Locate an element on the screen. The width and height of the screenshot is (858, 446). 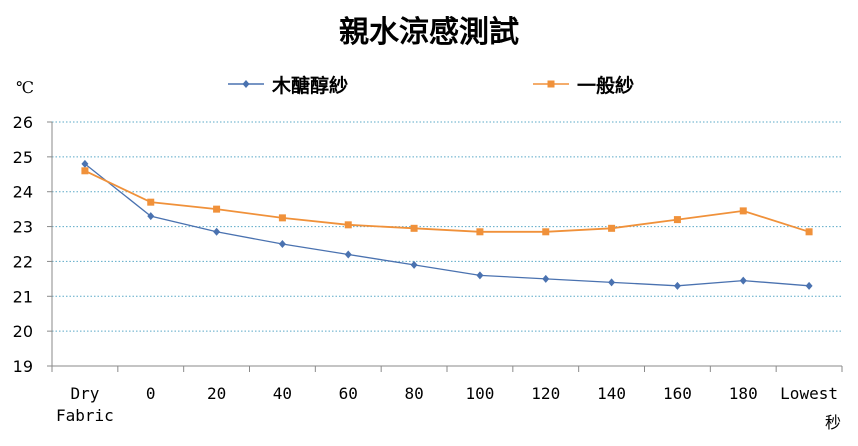
x-tick-labels: Dry Fabric 0 20 40 60 80 100 120 140 160 180 Lowest is located at coordinates (447, 404).